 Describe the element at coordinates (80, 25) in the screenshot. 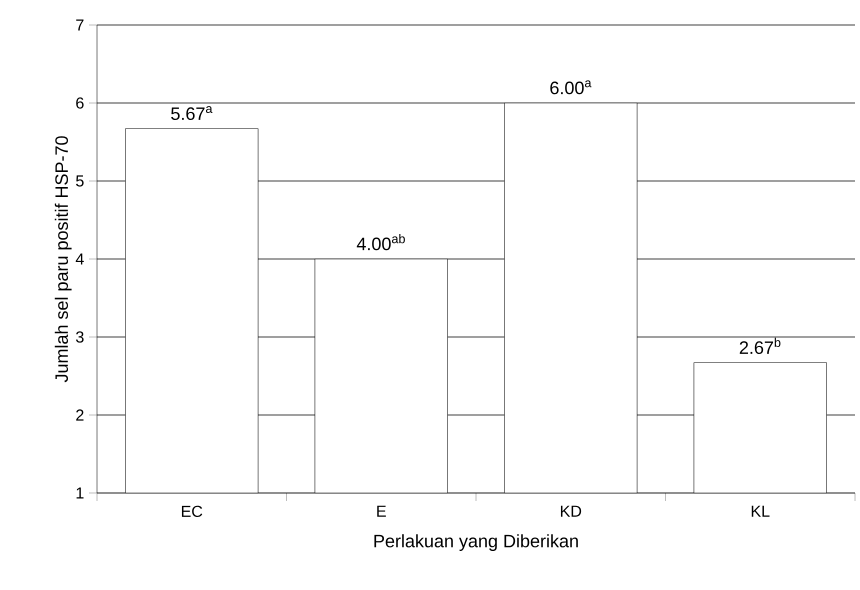

I see `y-tick-label: 7` at that location.